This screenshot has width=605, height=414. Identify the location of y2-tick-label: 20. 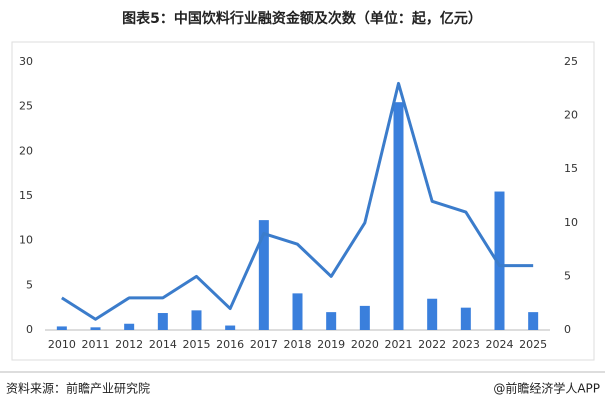
(571, 115).